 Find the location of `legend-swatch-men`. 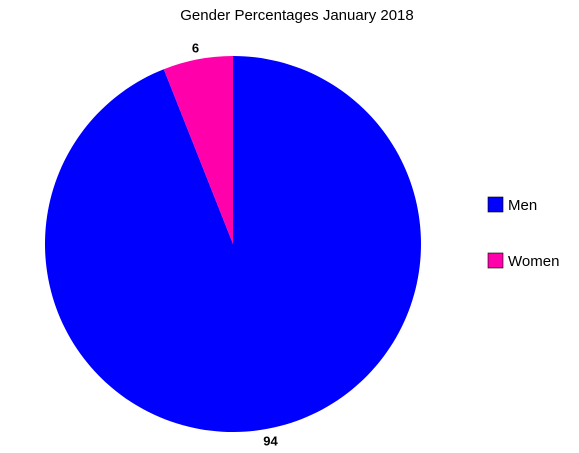

legend-swatch-men is located at coordinates (495, 204).